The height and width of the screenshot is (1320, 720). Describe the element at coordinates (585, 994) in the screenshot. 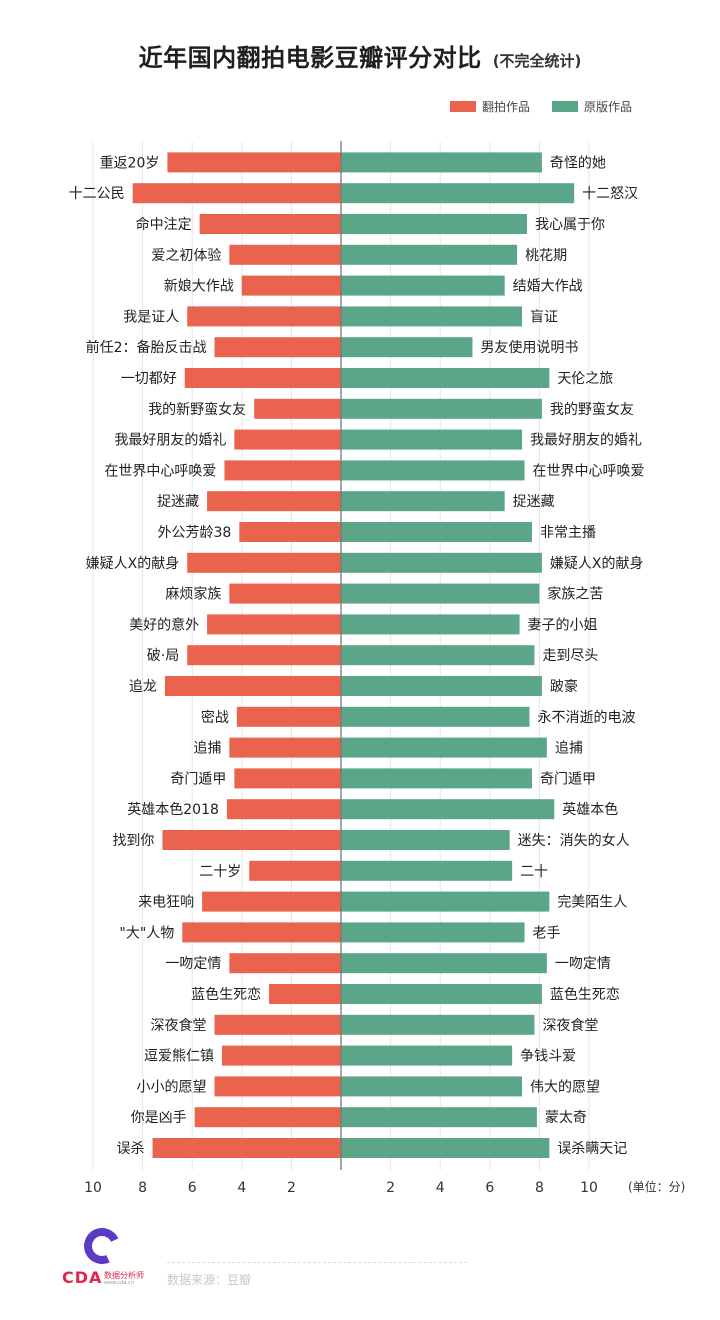

I see `label-original: 蓝色生死恋` at that location.